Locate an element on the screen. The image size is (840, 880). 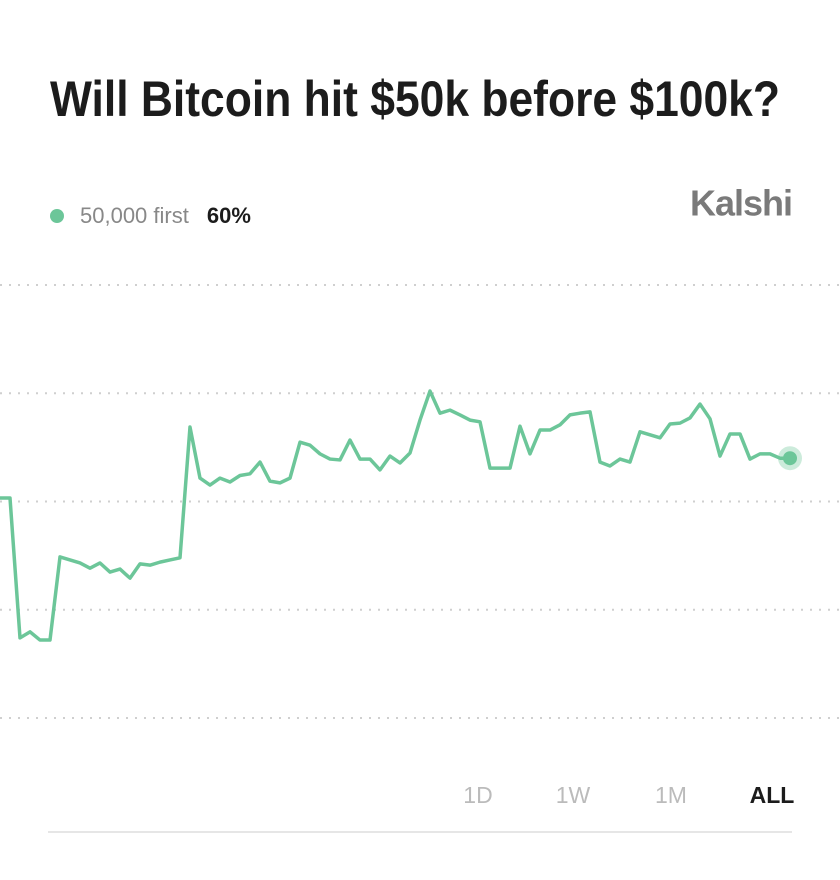
range-button: 1W is located at coordinates (573, 795).